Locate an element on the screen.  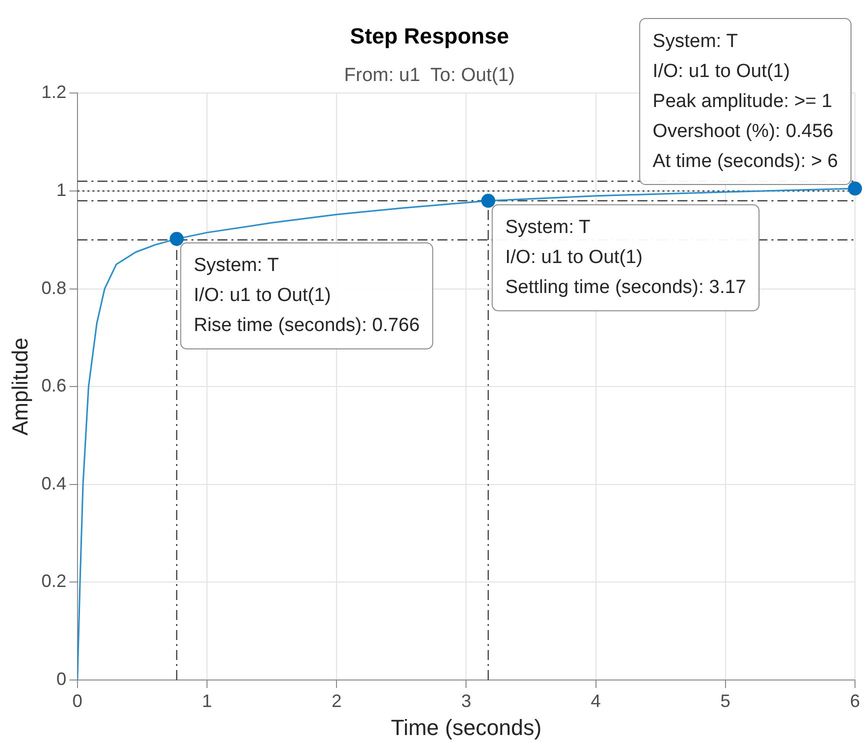
x-tick-label: 3 is located at coordinates (466, 700).